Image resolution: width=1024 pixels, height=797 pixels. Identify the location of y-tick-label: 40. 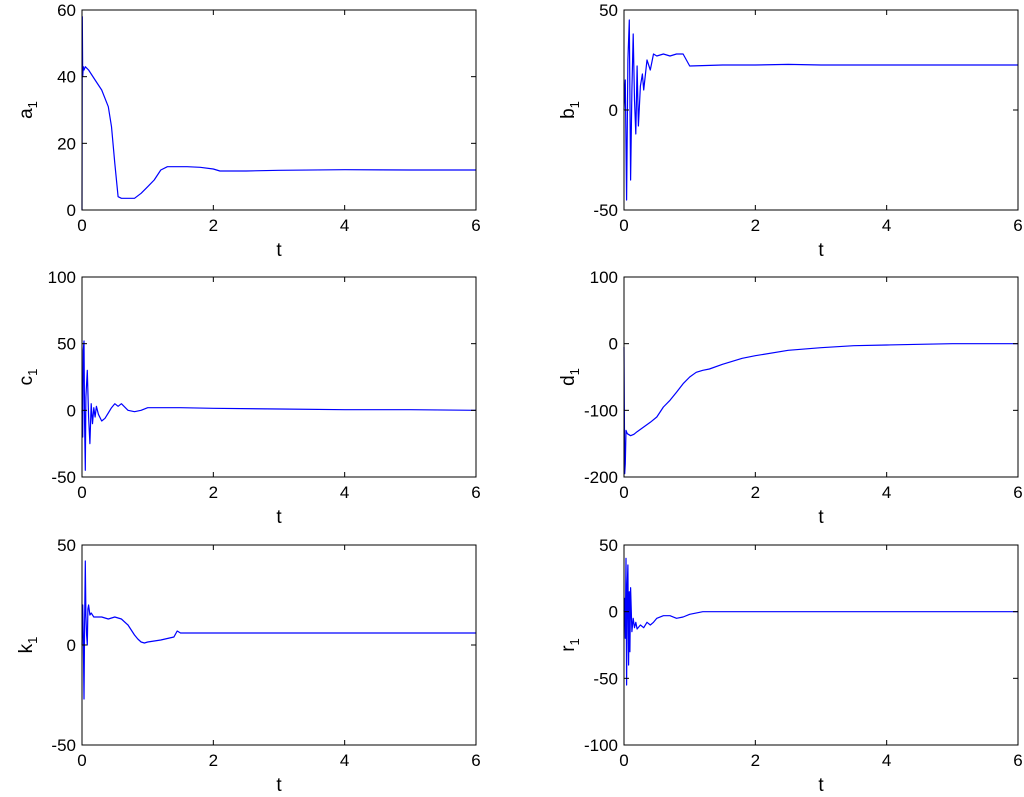
(66, 77).